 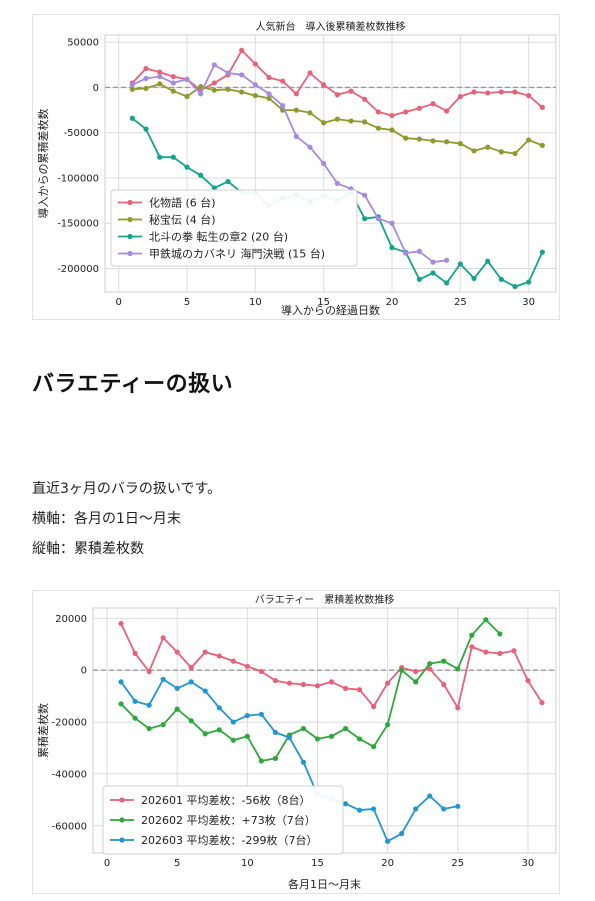 What do you see at coordinates (43, 164) in the screenshot?
I see `y-axis-label: 導入からの累積差枚数` at bounding box center [43, 164].